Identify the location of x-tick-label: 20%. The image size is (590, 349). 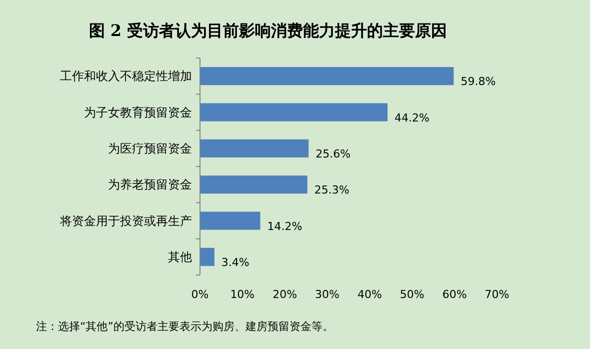
(285, 294).